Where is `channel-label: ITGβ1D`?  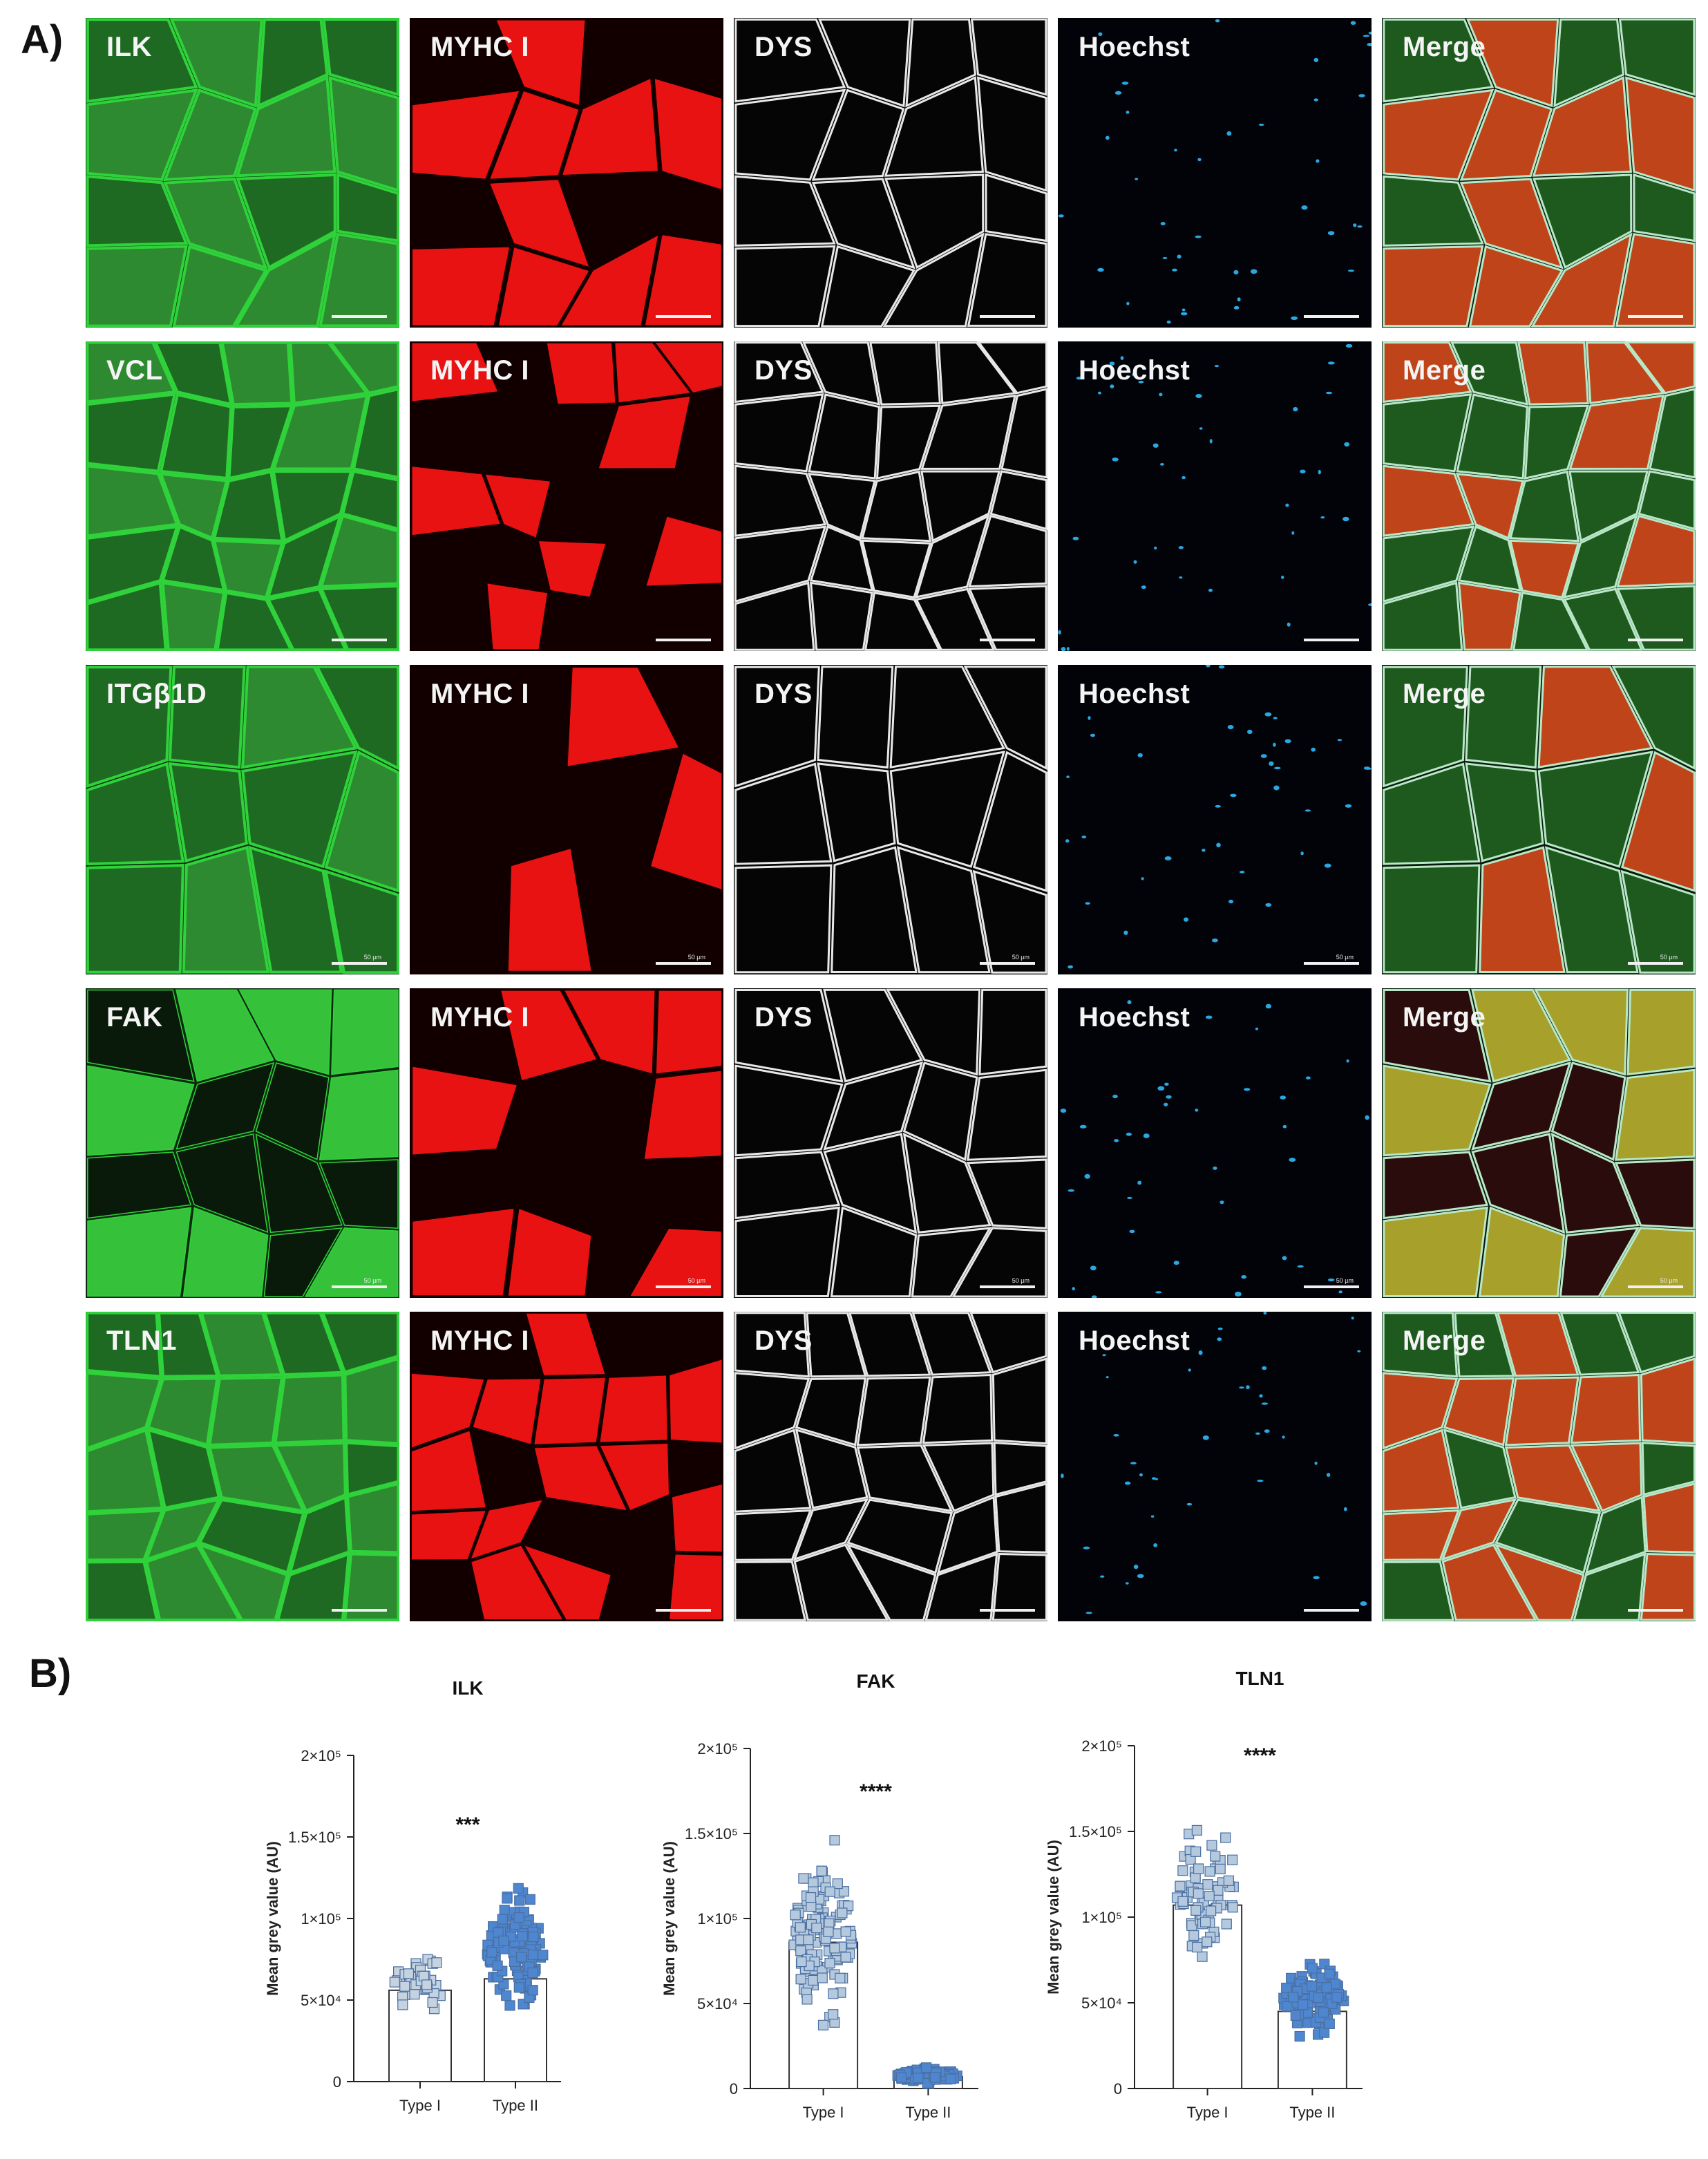
channel-label: ITGβ1D is located at coordinates (156, 694).